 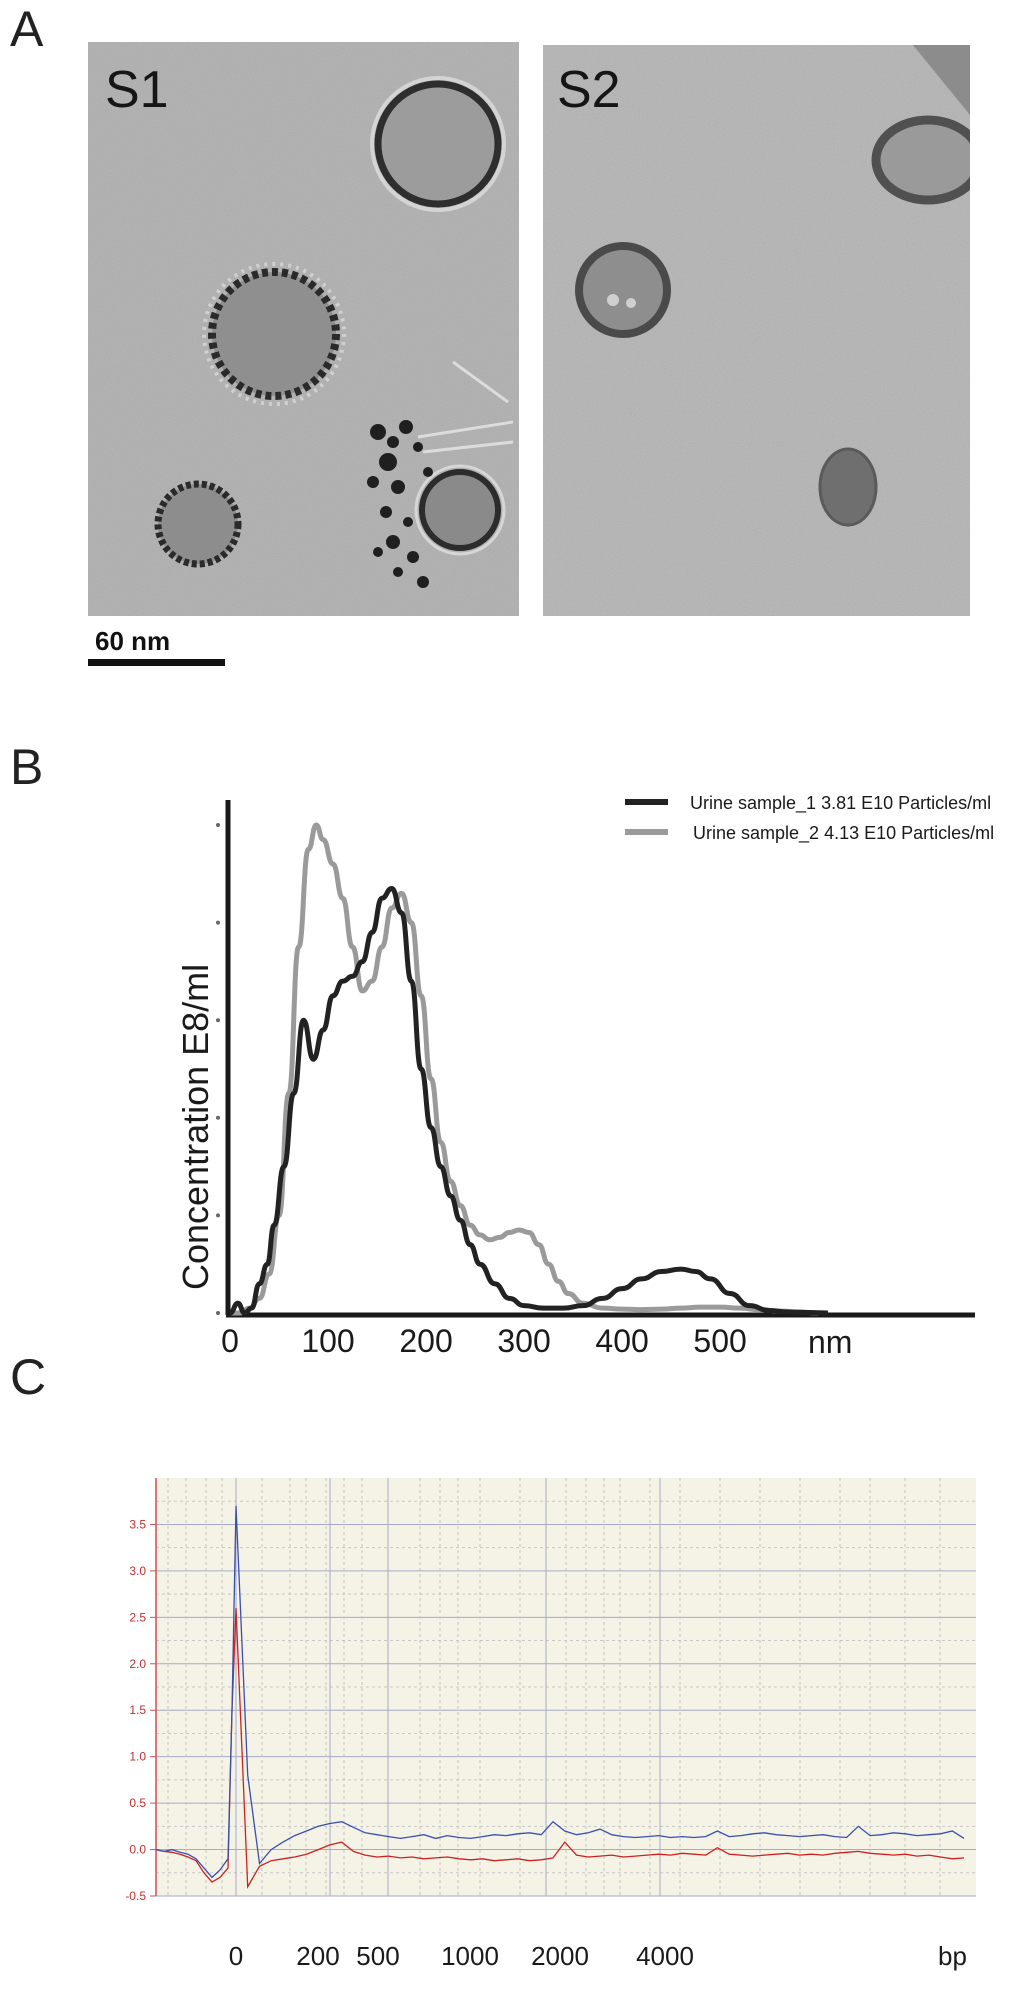 What do you see at coordinates (230, 1341) in the screenshot?
I see `chart-b-x-tick-label: 0` at bounding box center [230, 1341].